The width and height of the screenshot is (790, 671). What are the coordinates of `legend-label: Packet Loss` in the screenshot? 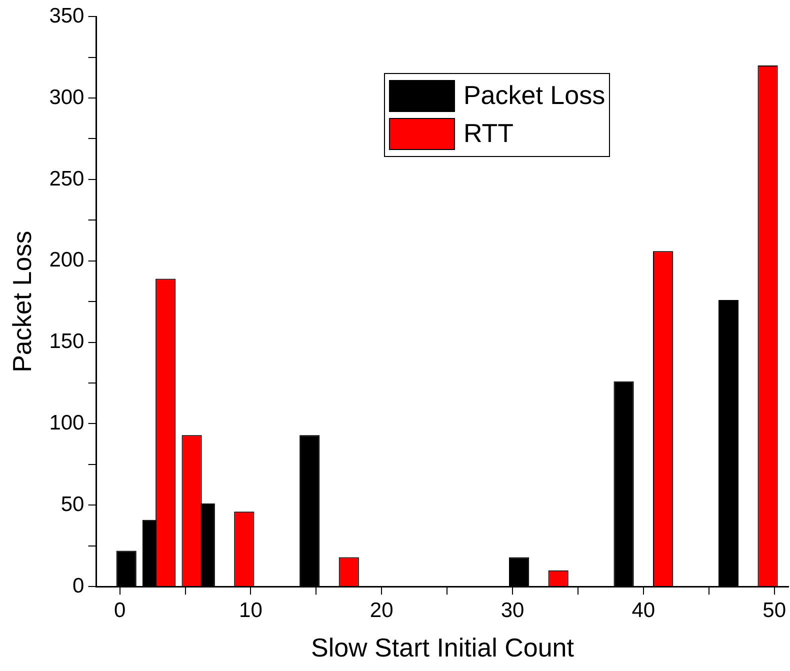 It's located at (534, 96).